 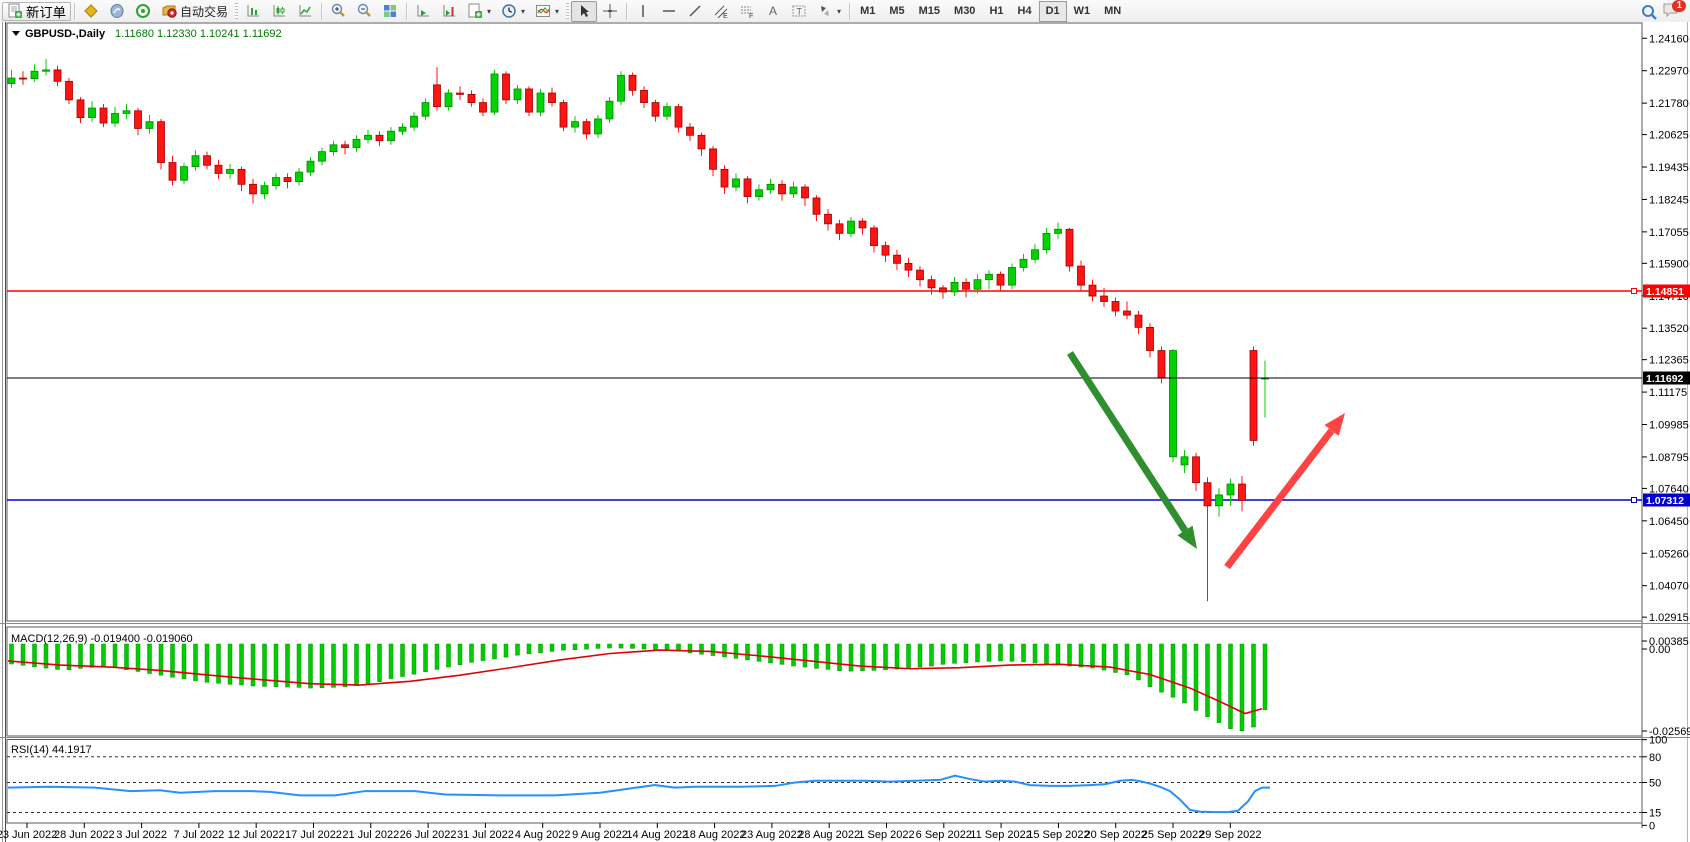 I want to click on indicators-button: ▾, so click(x=547, y=11).